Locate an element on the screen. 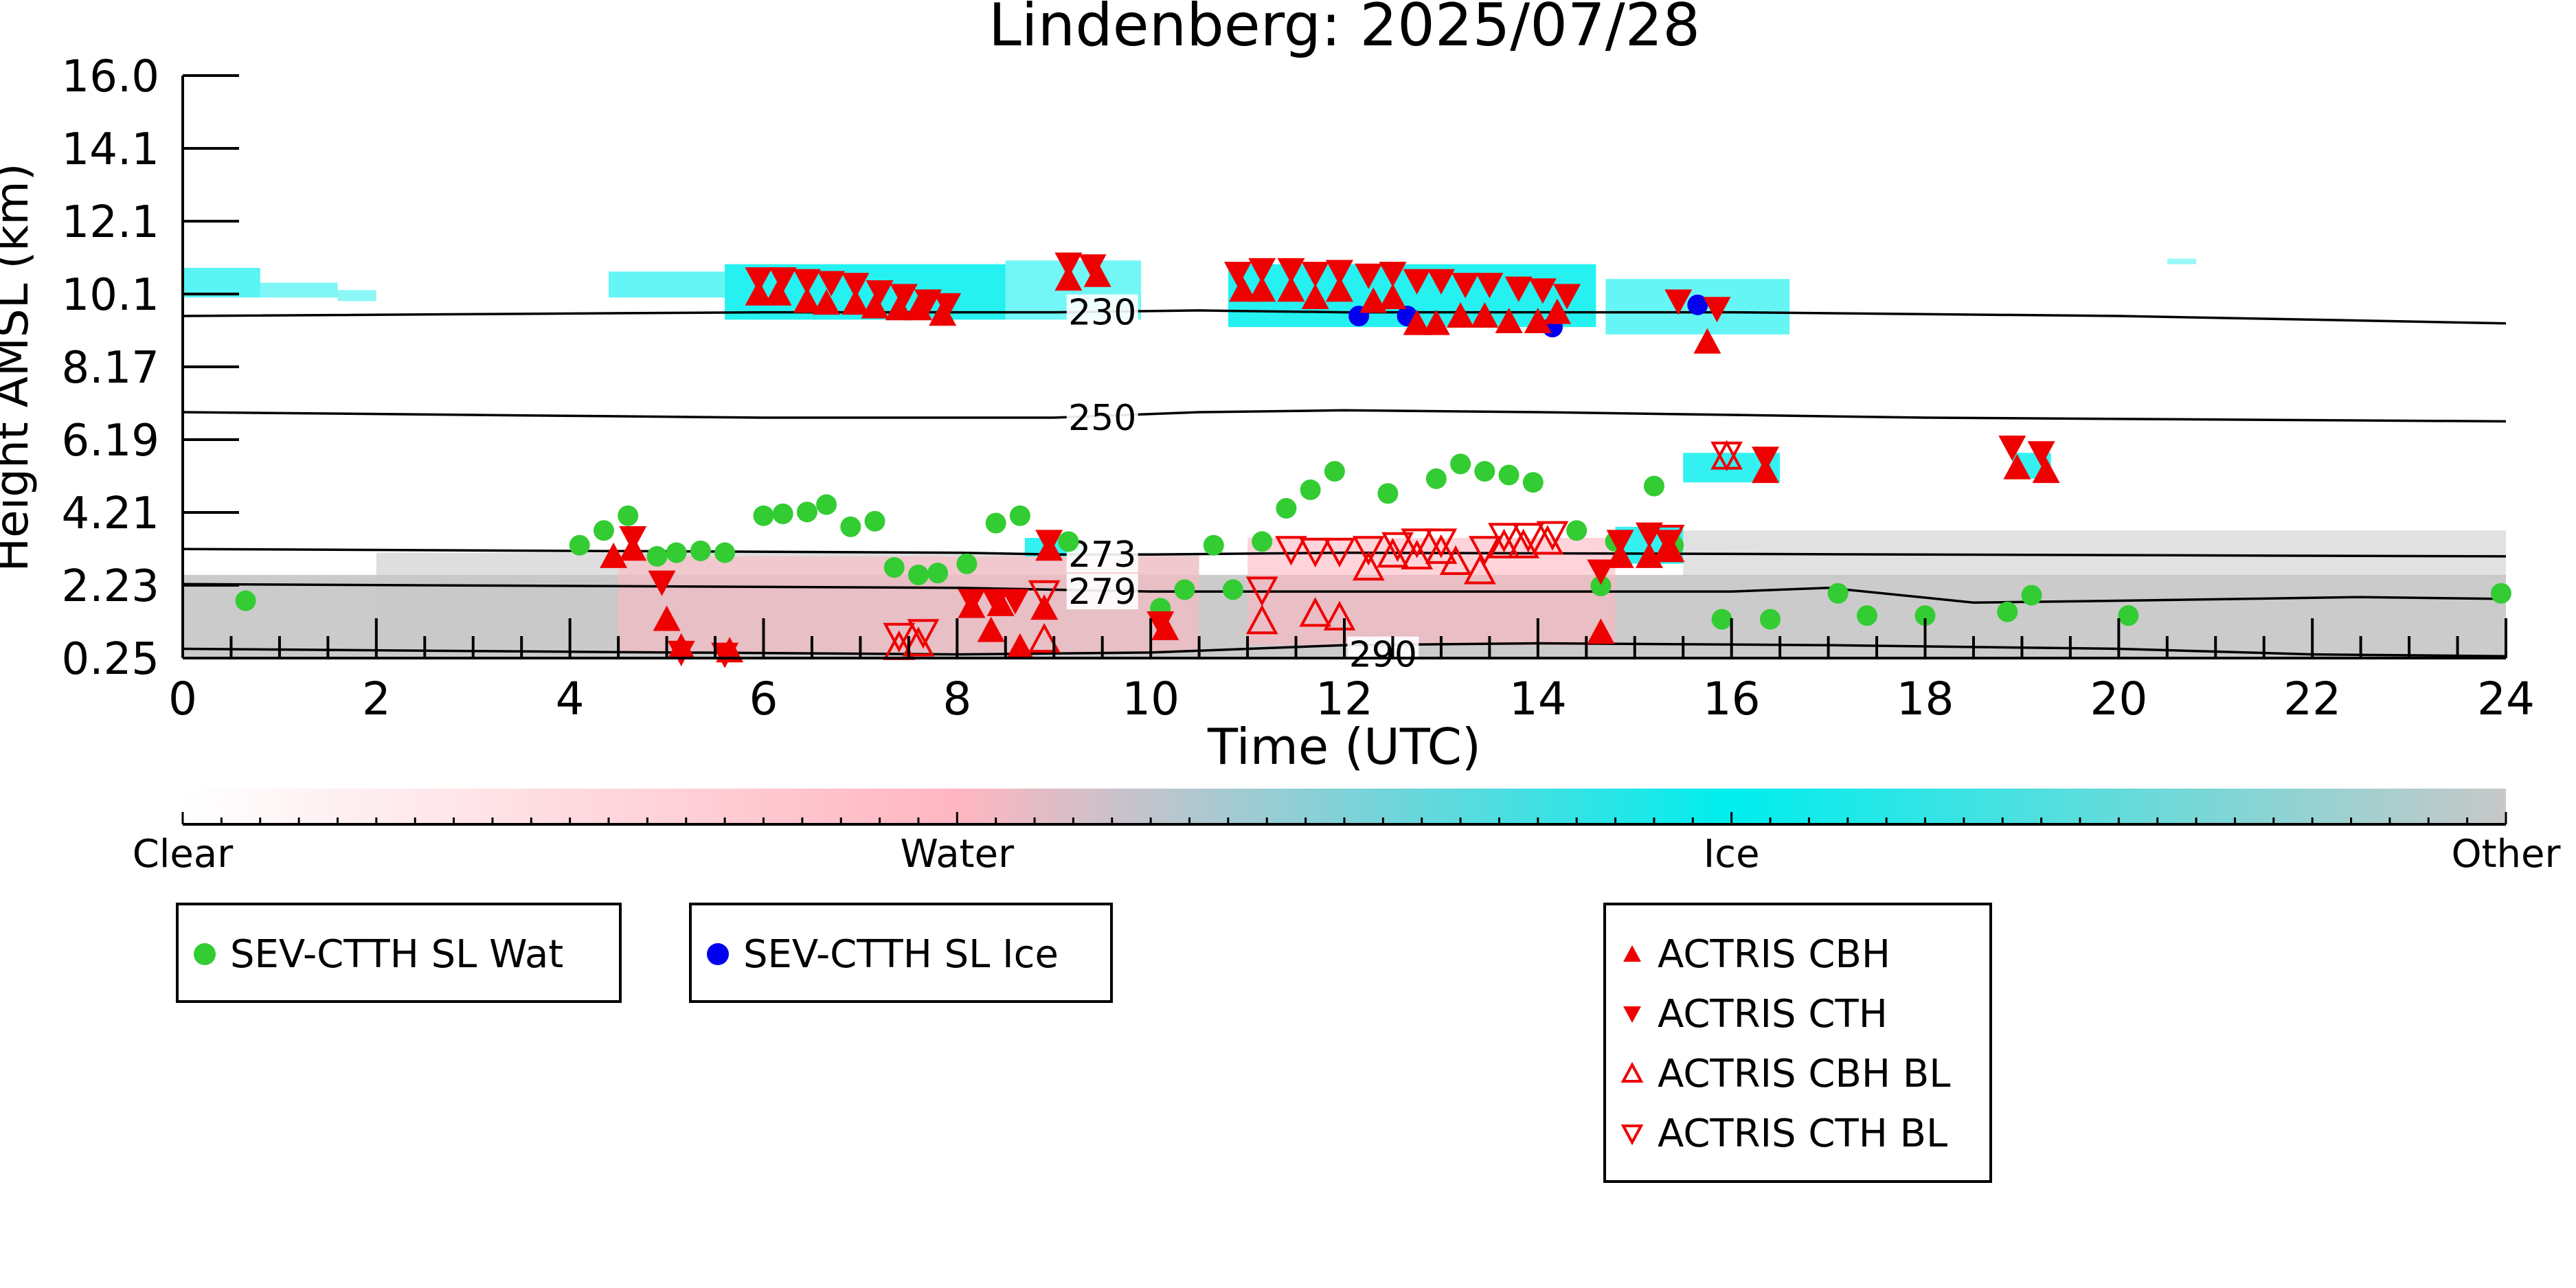  x-tick-label: 24 is located at coordinates (2506, 699).